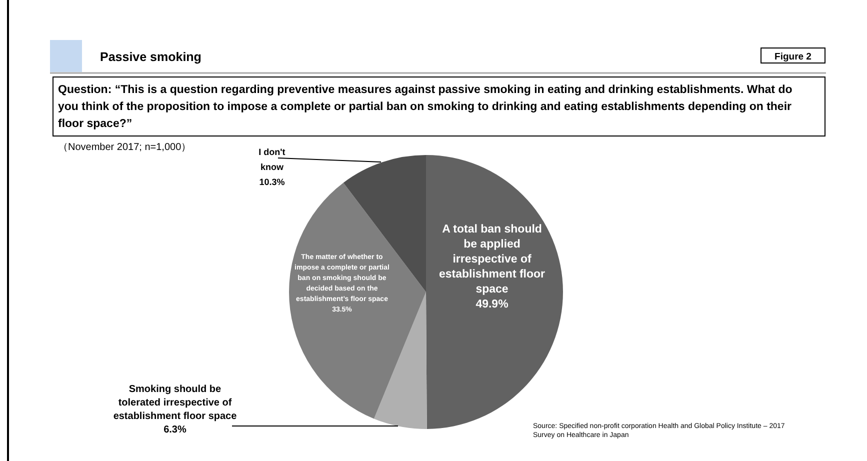 This screenshot has height=461, width=867. Describe the element at coordinates (425, 107) in the screenshot. I see `text: Question: “This is a question regarding preventive measures against passive smoking in eating and drinking establishments. What do you think of the proposition to impose a complete or partial ban on smoking to drinking and eating establishments depending on their floor space?”` at that location.